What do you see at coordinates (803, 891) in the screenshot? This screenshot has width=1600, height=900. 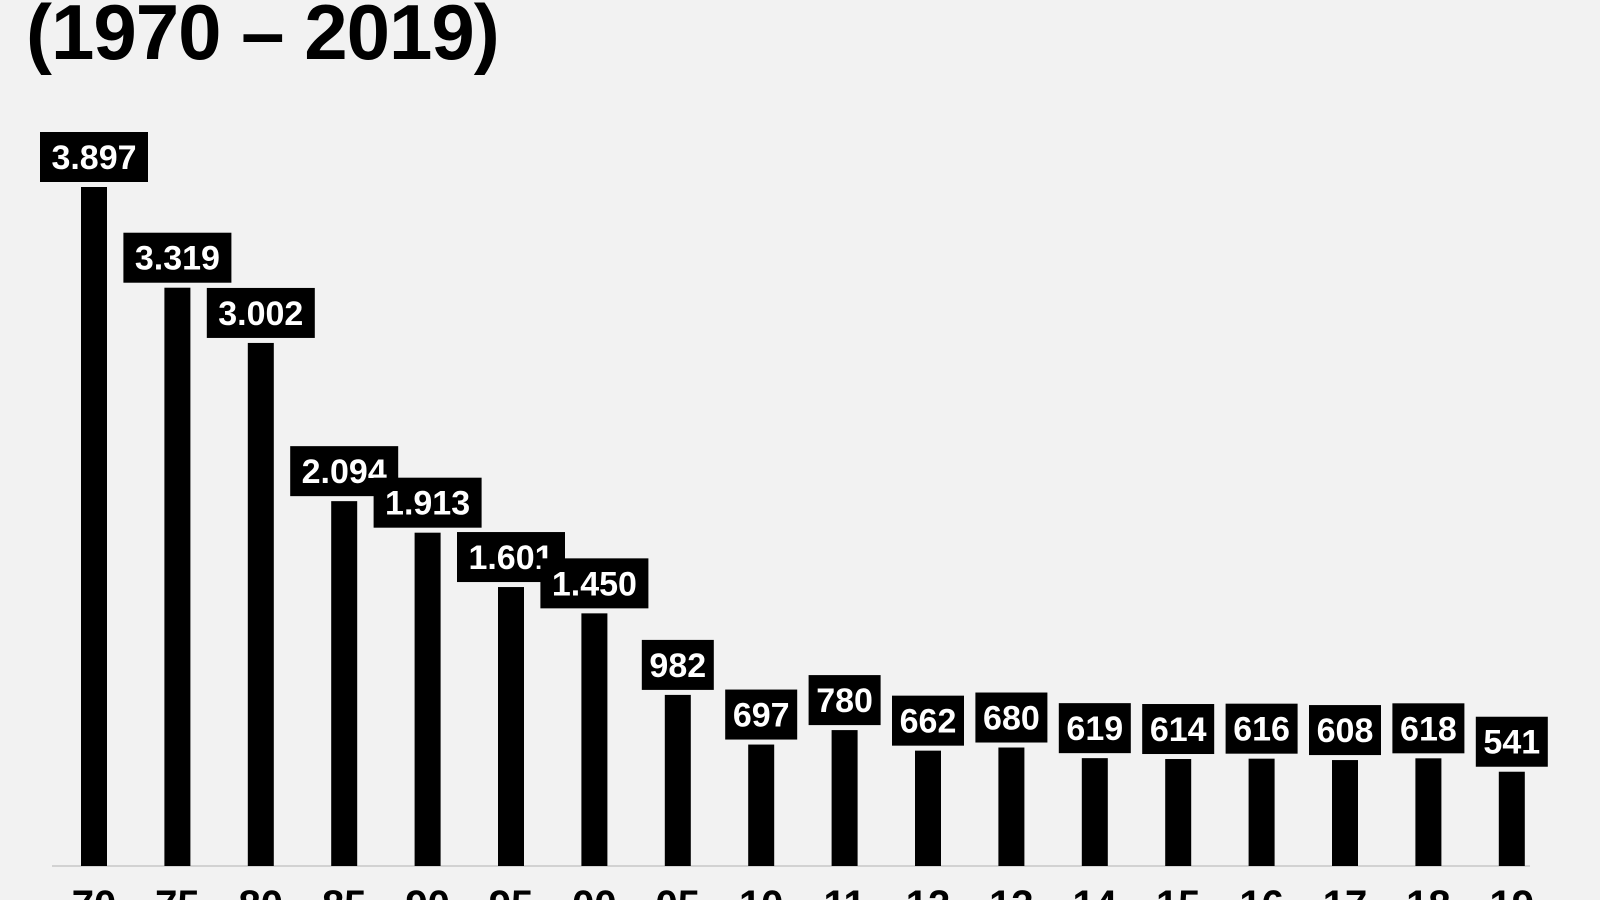 I see `x-tick-labels-group: 70 75 80 85 90 95 00 05 10 11 12 13 14 15 16 17 18 19` at bounding box center [803, 891].